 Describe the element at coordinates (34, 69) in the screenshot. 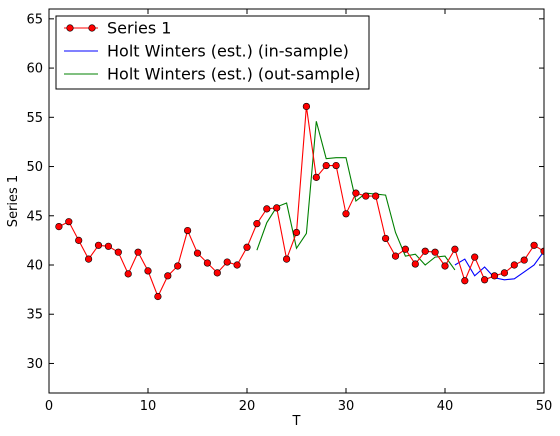

I see `y-tick-label: 60` at that location.